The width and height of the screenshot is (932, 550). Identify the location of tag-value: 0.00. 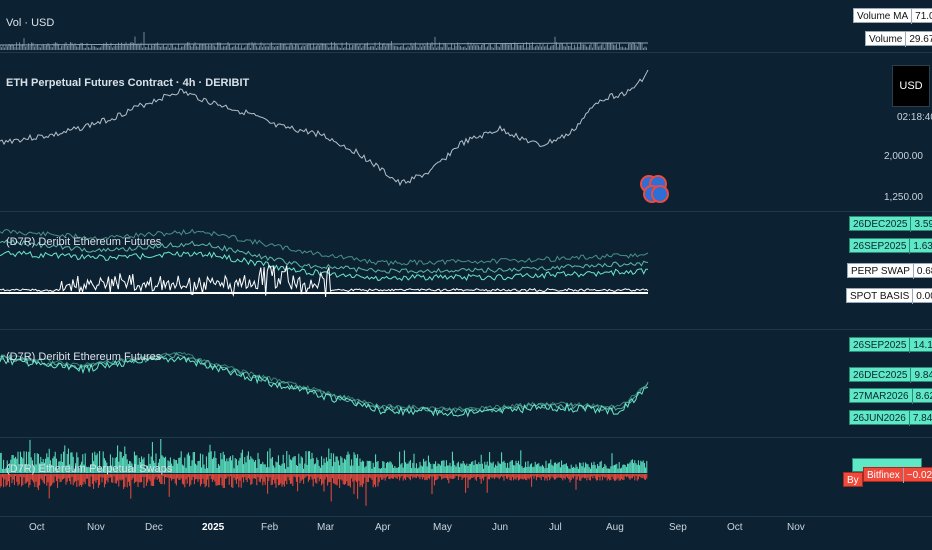
(924, 296).